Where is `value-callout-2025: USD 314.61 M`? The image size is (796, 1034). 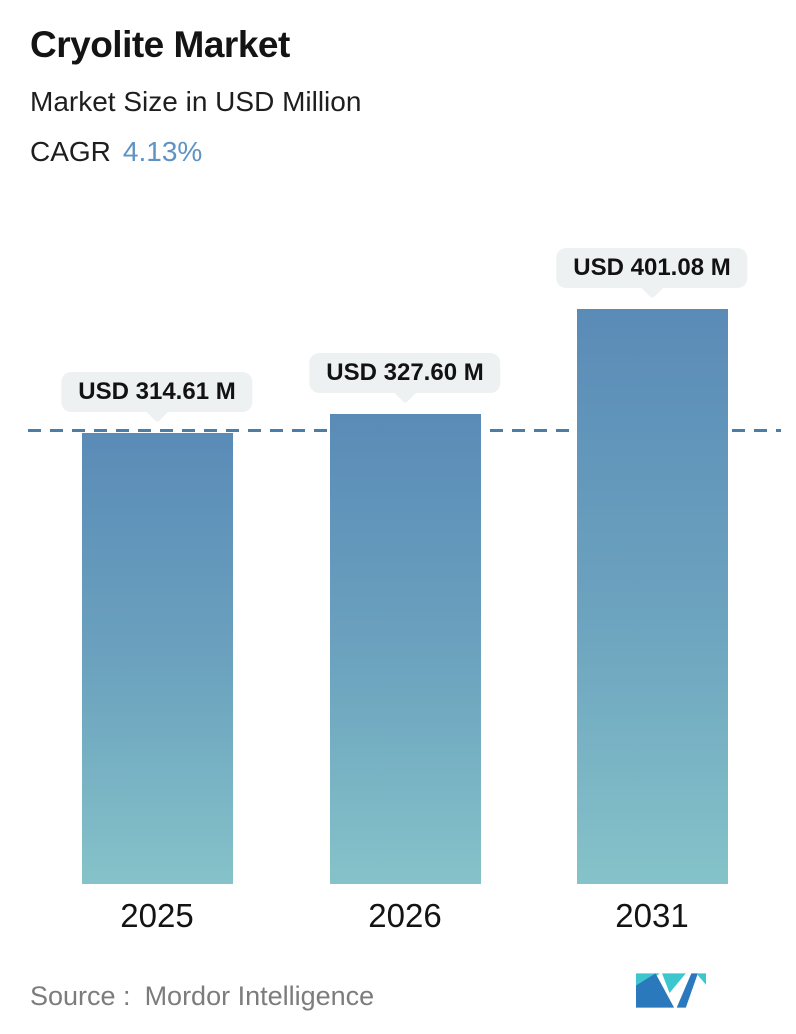 value-callout-2025: USD 314.61 M is located at coordinates (157, 392).